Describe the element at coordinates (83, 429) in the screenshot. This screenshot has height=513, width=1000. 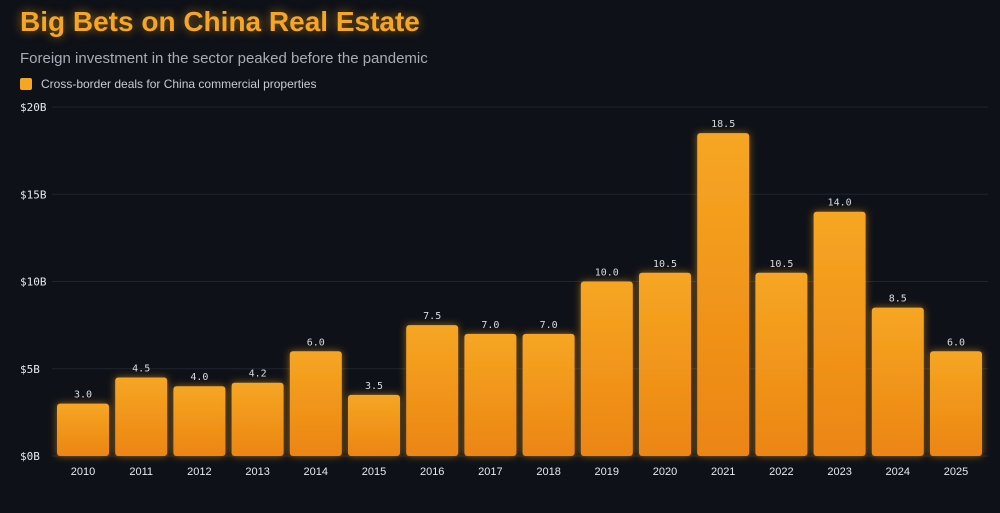
I see `bar-2010` at that location.